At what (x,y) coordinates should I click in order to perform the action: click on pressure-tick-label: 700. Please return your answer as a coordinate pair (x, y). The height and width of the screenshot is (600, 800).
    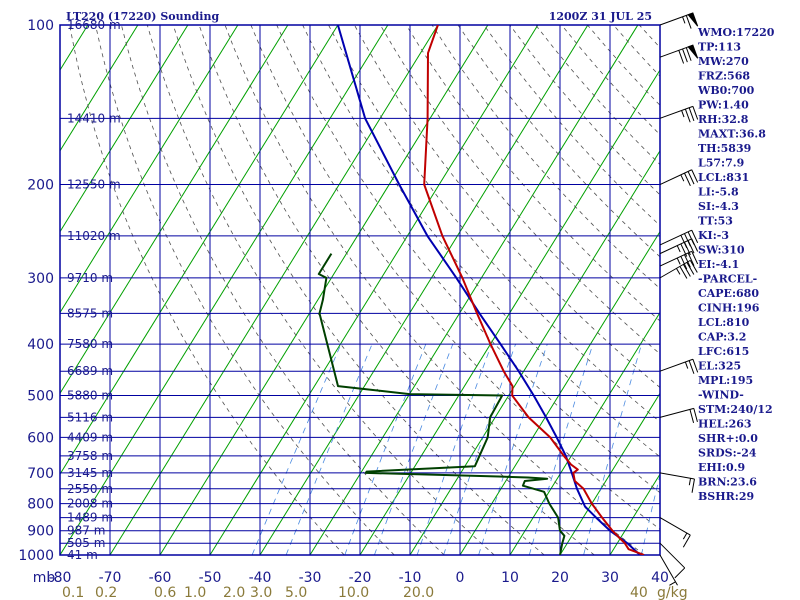
    Looking at the image, I should click on (40, 474).